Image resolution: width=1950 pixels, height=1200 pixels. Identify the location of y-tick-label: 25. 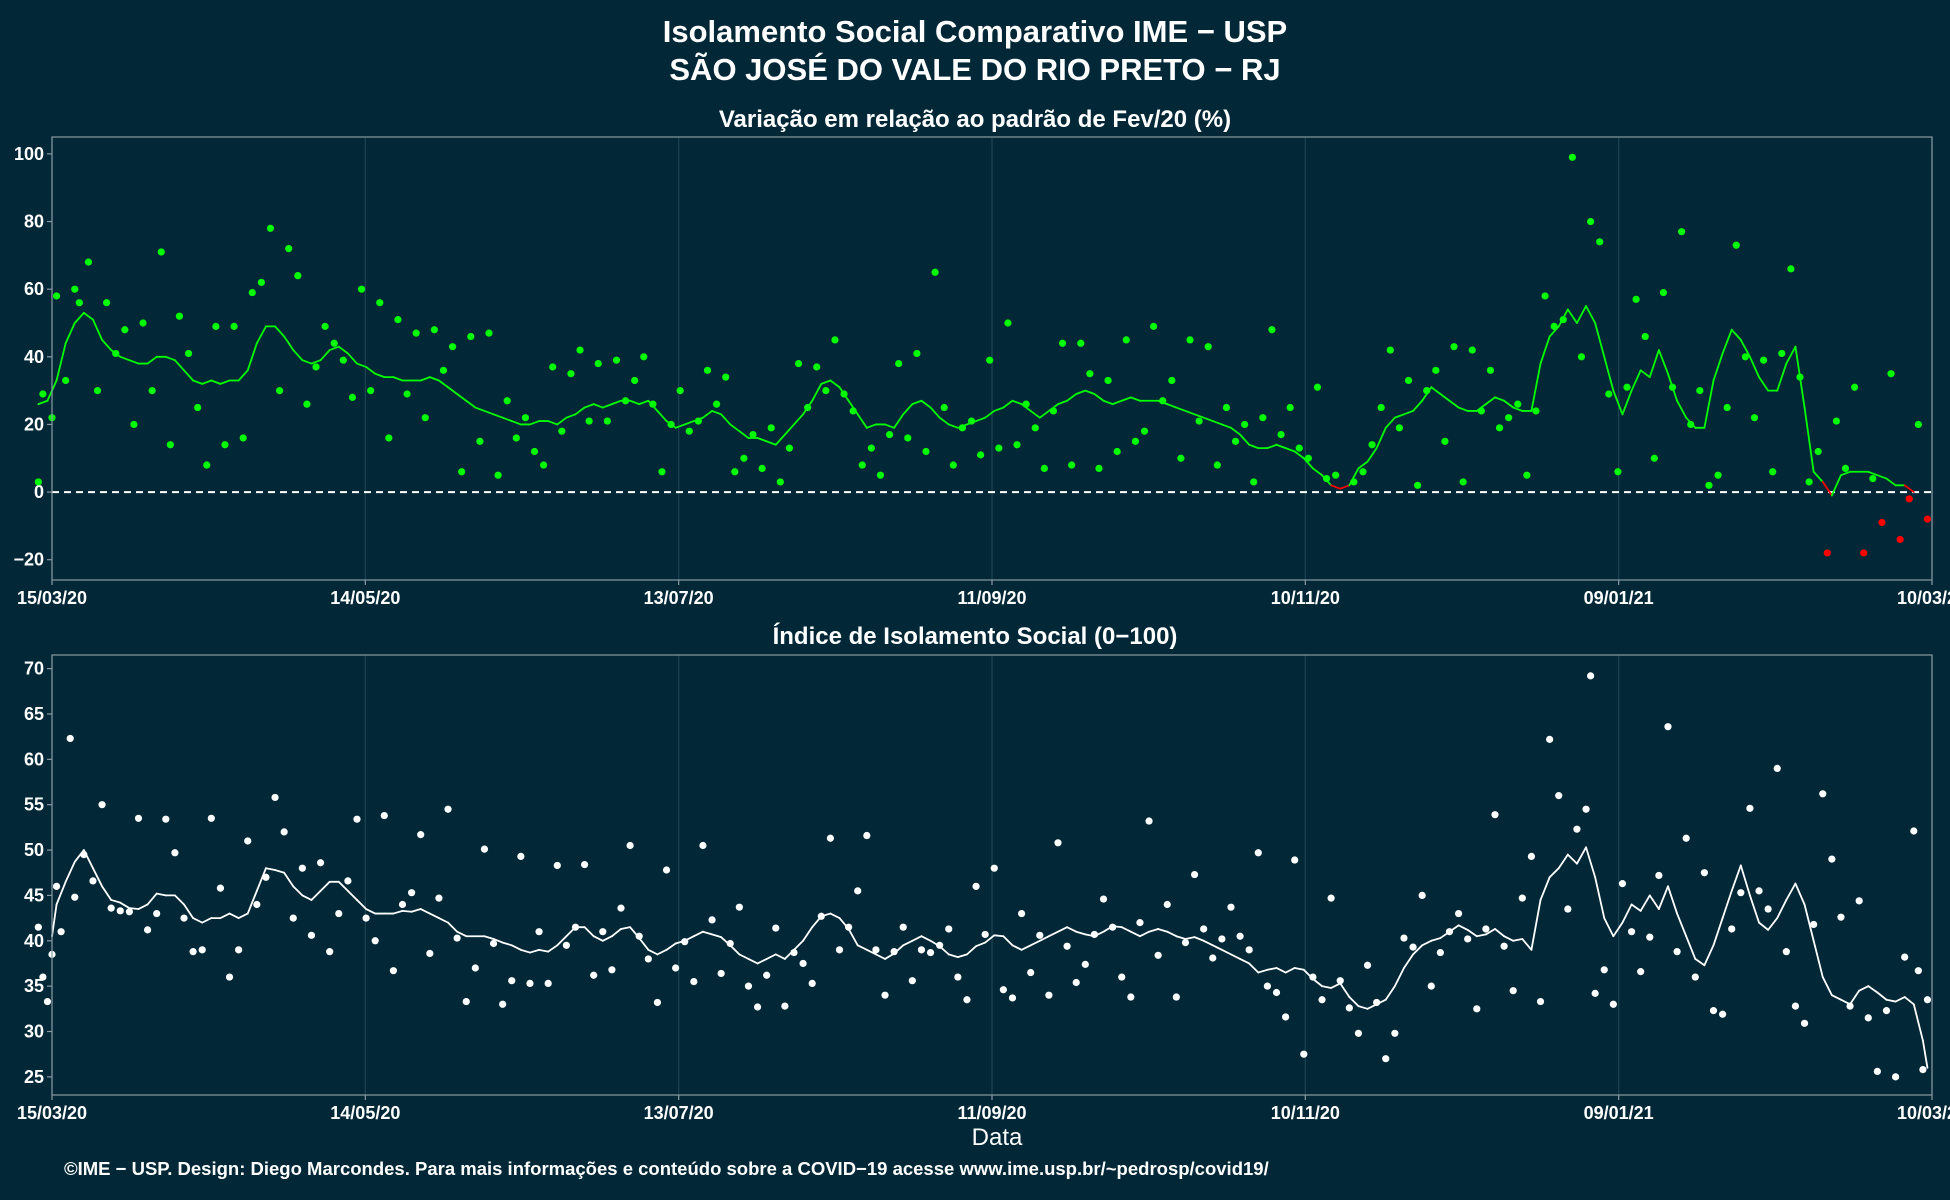
(34, 1077).